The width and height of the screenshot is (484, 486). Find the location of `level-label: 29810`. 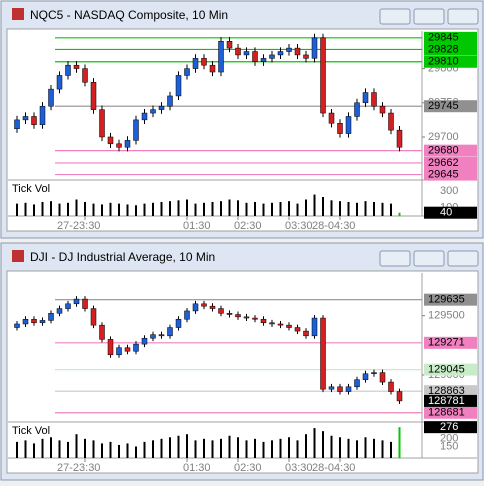

level-label: 29810 is located at coordinates (443, 62).